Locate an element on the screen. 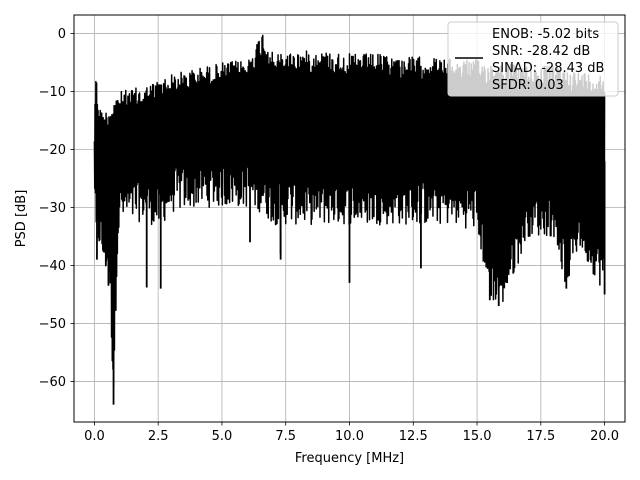  x-tick-label: 10.0 is located at coordinates (349, 436).